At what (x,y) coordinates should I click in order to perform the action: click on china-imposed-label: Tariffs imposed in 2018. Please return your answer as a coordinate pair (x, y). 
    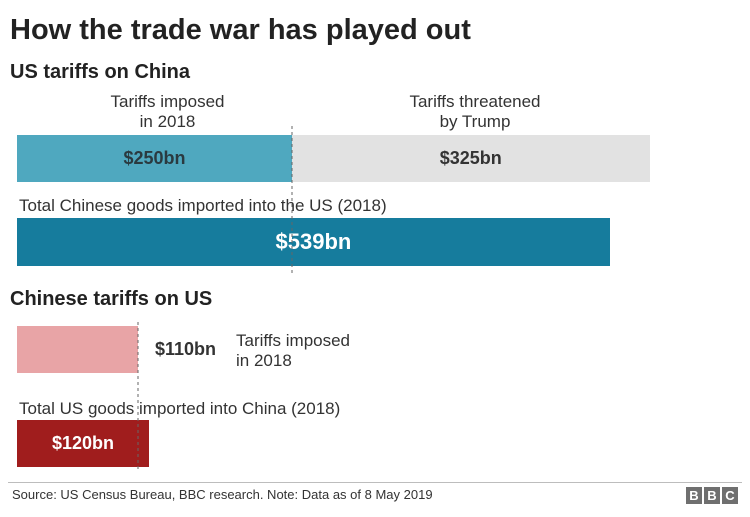
    Looking at the image, I should click on (293, 351).